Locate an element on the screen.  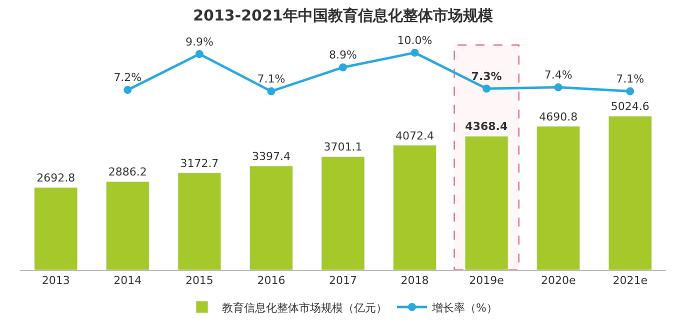
data-label: 4690.8 is located at coordinates (558, 117).